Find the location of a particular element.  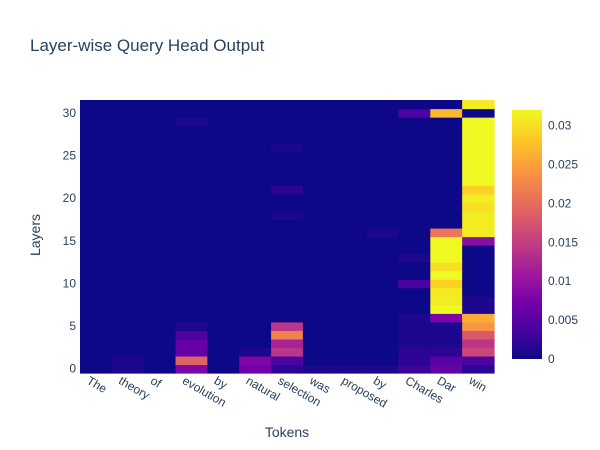

y-tick-label: 20 is located at coordinates (70, 198).